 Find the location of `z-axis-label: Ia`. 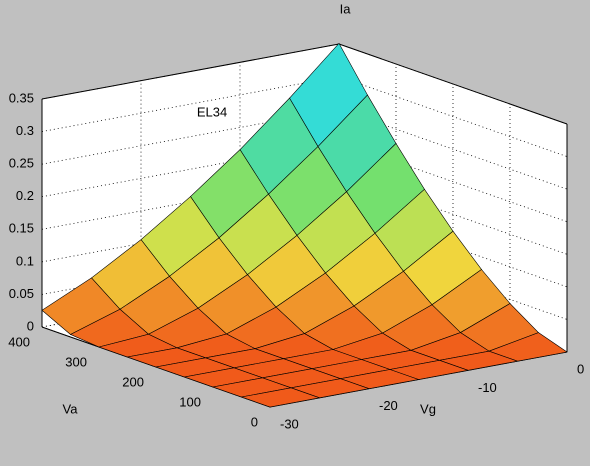

z-axis-label: Ia is located at coordinates (346, 8).